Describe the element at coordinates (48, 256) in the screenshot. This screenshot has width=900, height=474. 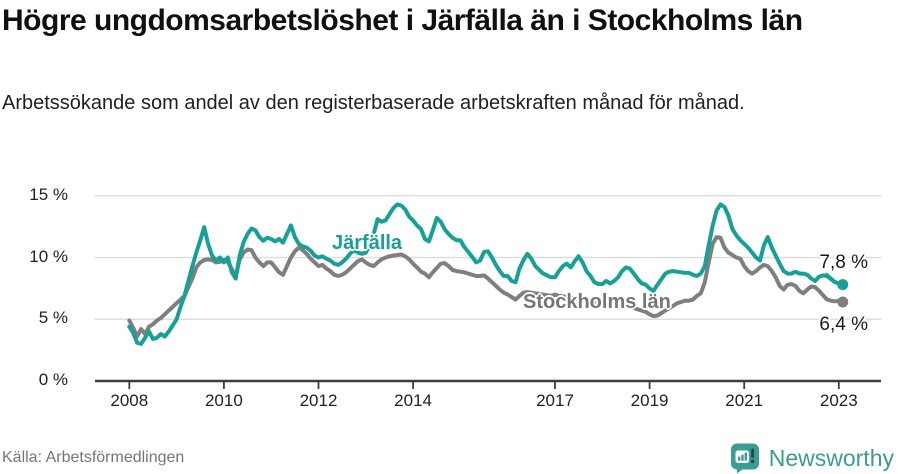
I see `y-axis-tick-label: 10 %` at that location.